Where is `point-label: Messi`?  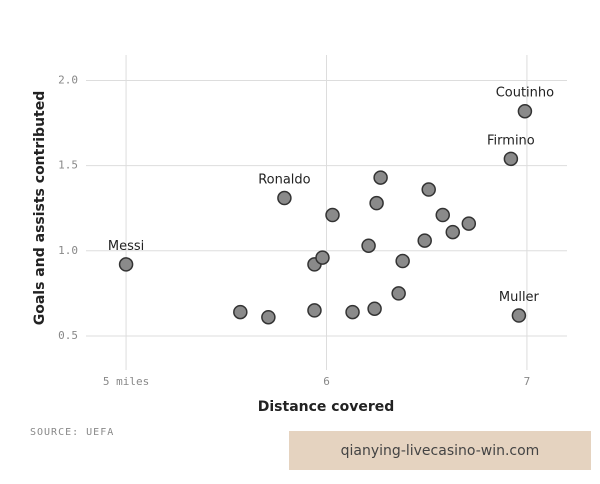 point-label: Messi is located at coordinates (126, 246).